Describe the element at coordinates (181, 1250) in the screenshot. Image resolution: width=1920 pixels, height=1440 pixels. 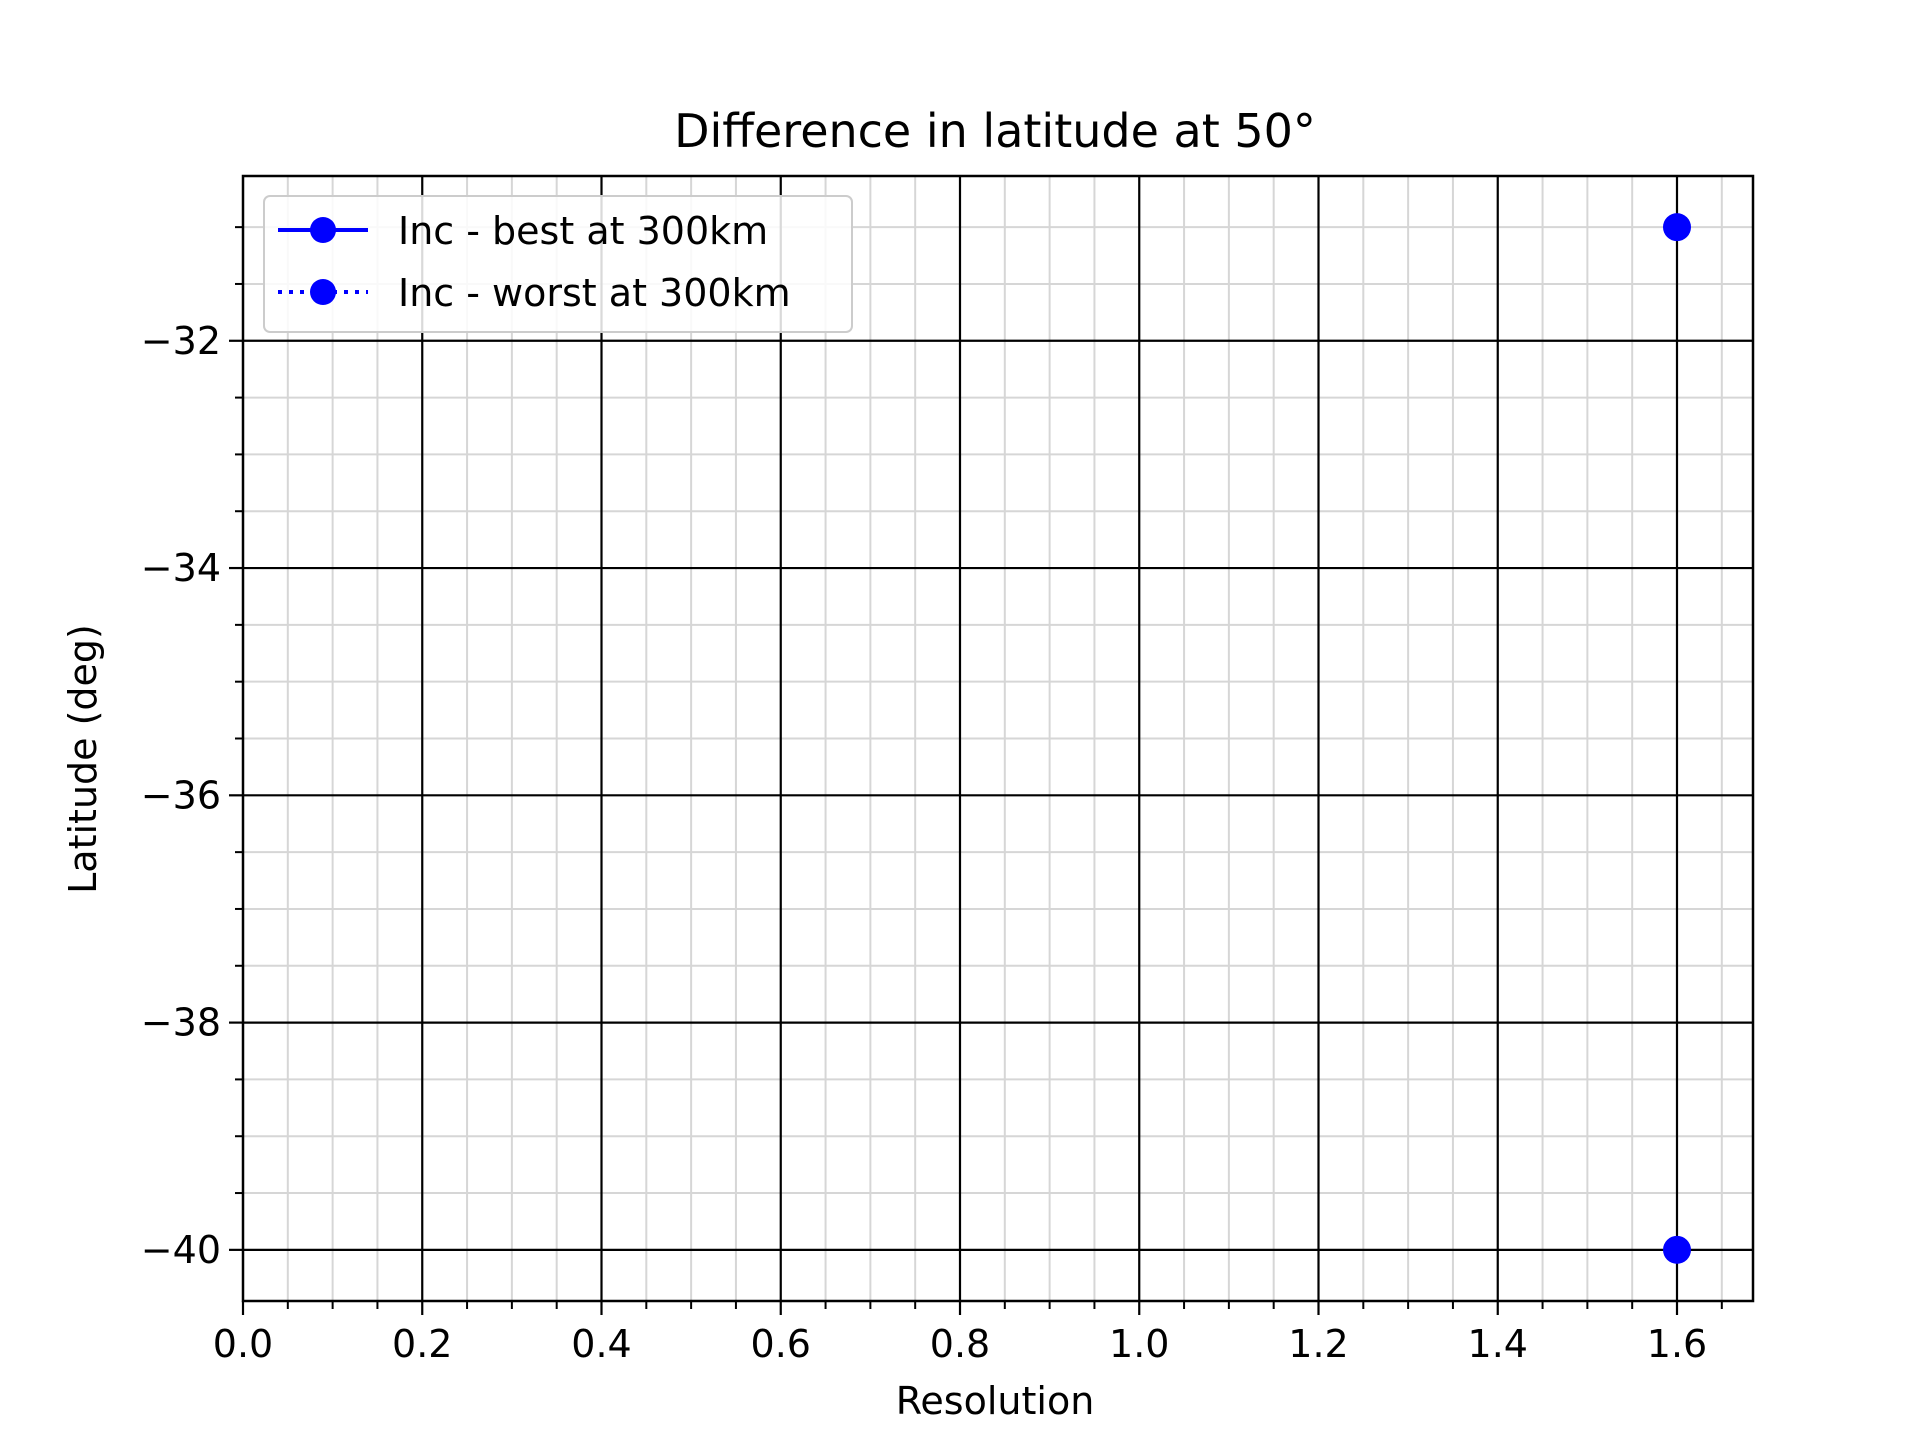
I see `y-tick-label: −40` at that location.